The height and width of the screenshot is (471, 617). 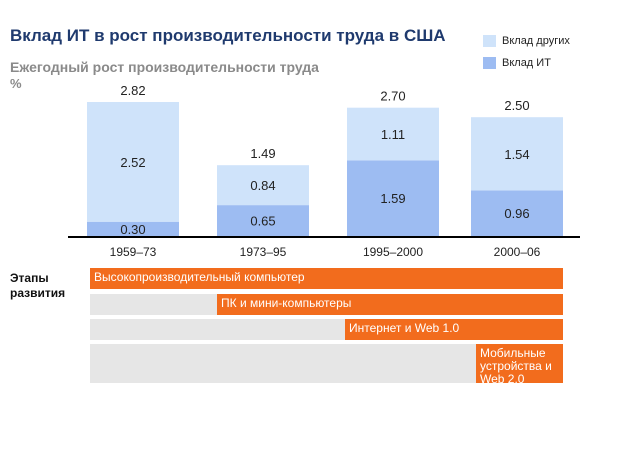 I want to click on stage-bar-mobile: Мобильные устройства и Web 2.0, so click(x=519, y=363).